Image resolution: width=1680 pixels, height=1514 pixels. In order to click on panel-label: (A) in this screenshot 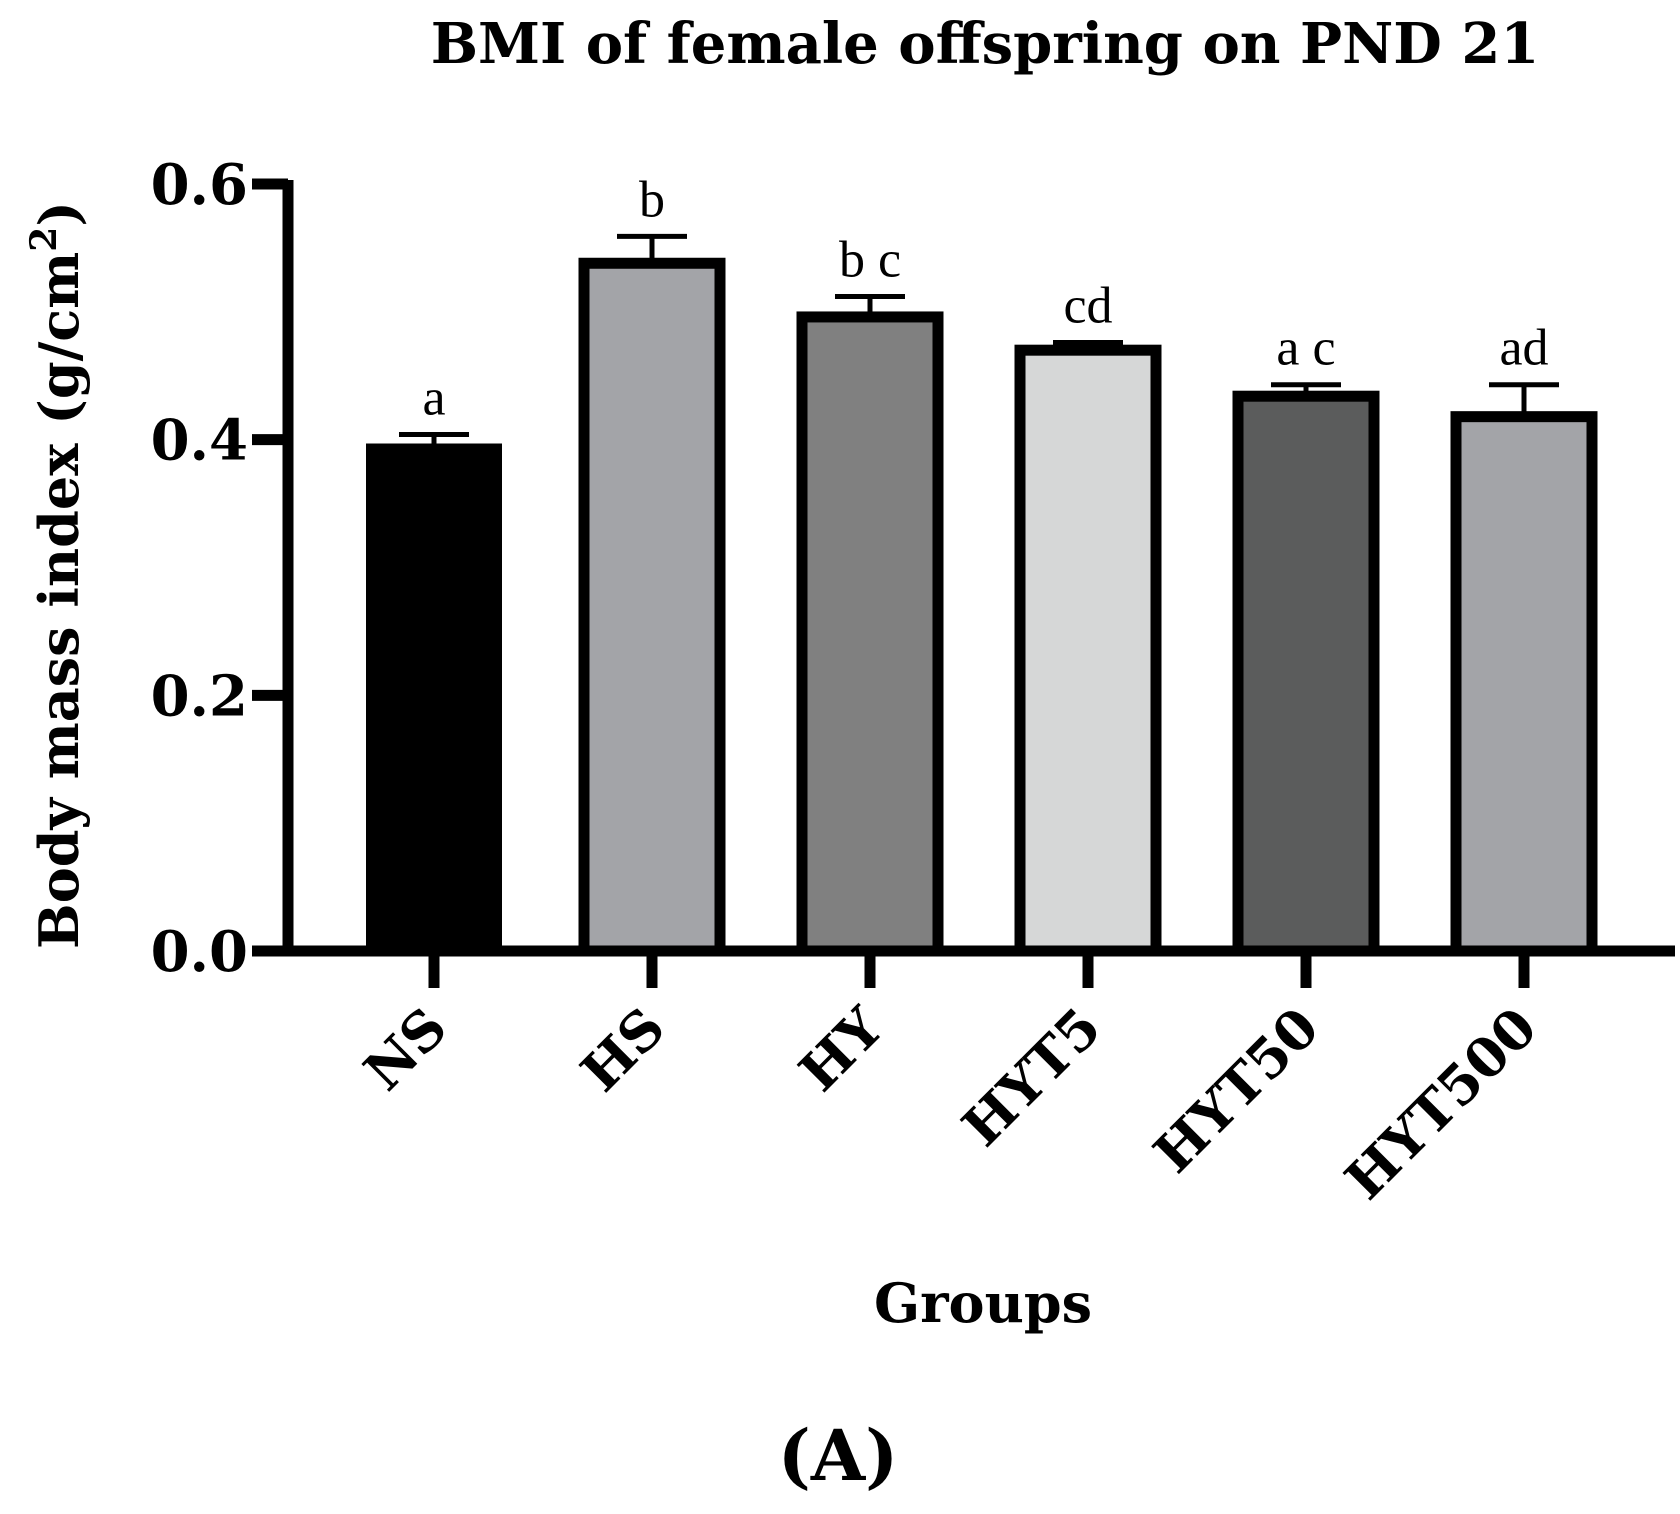, I will do `click(838, 1455)`.